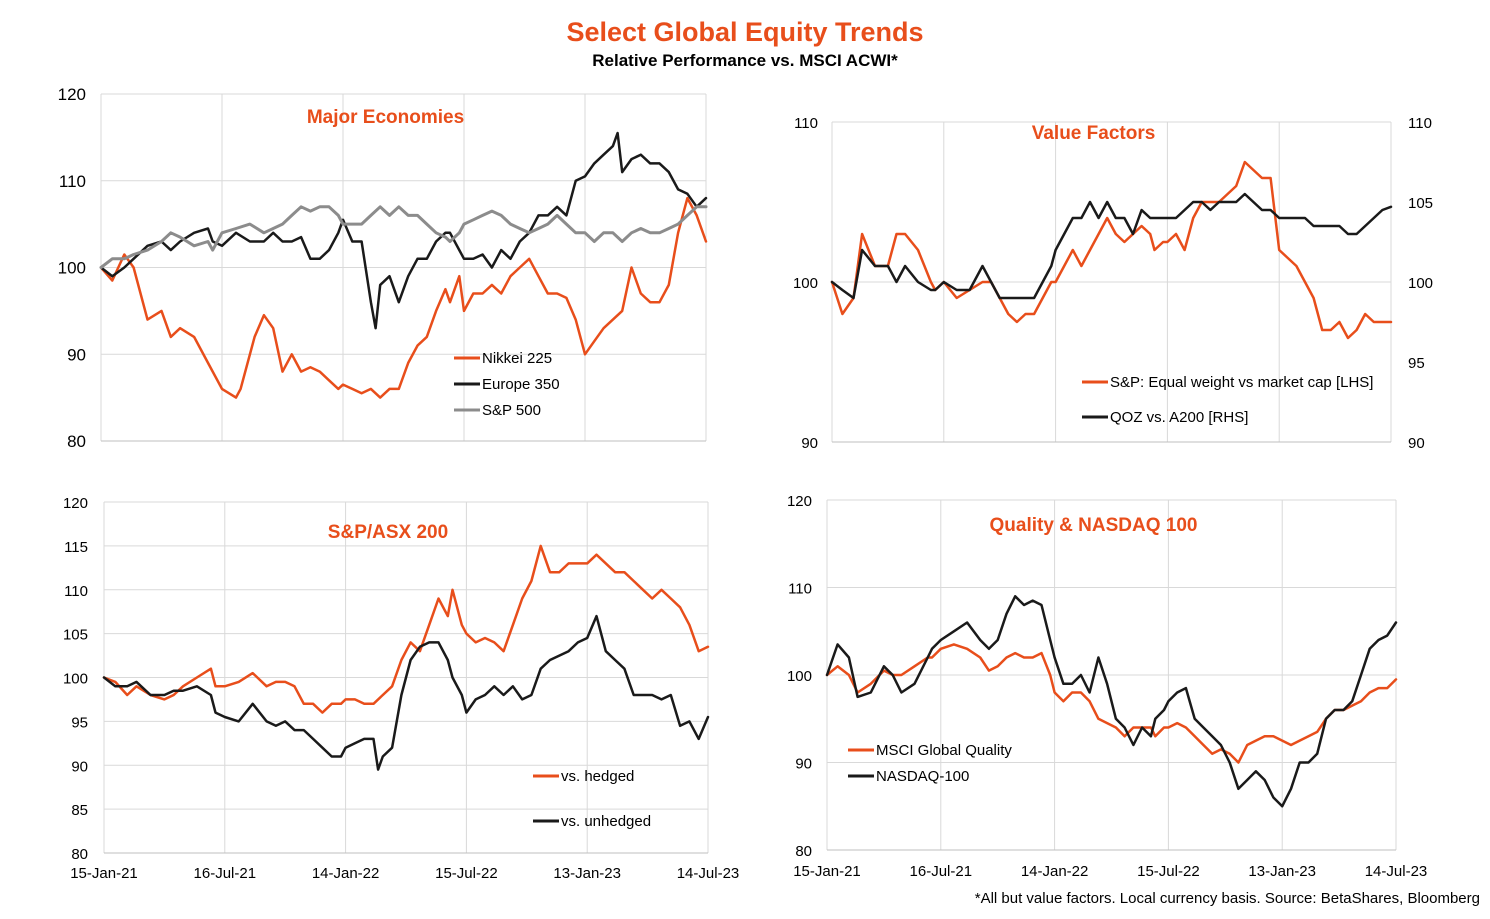  What do you see at coordinates (1416, 443) in the screenshot?
I see `y2-tick-label: 90` at bounding box center [1416, 443].